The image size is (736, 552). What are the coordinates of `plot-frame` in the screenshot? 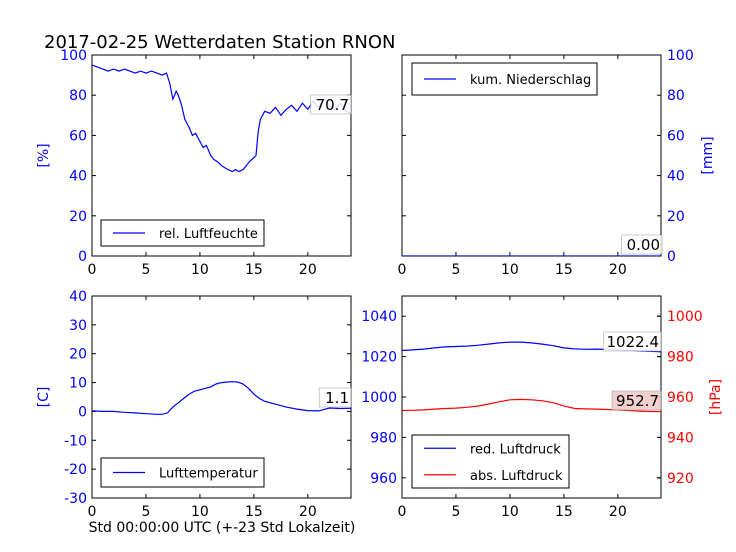 It's located at (221, 155).